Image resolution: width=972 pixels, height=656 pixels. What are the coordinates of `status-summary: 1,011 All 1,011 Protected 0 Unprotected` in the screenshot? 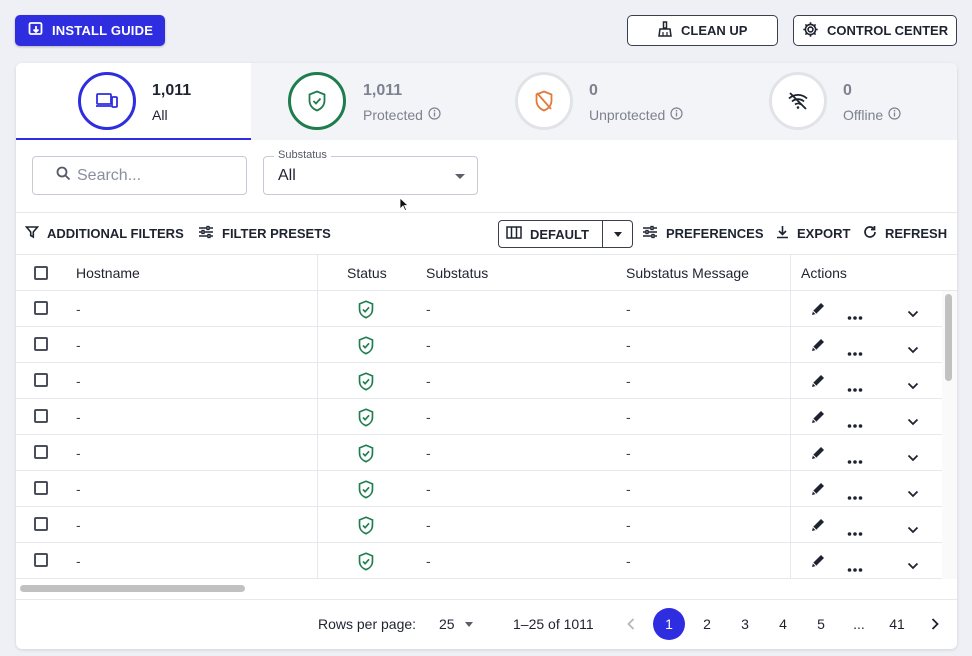 It's located at (486, 101).